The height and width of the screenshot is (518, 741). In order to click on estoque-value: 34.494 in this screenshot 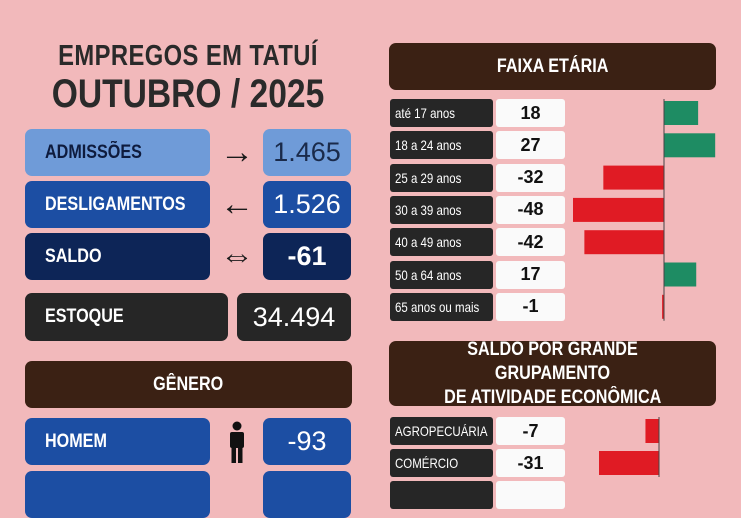, I will do `click(294, 317)`.